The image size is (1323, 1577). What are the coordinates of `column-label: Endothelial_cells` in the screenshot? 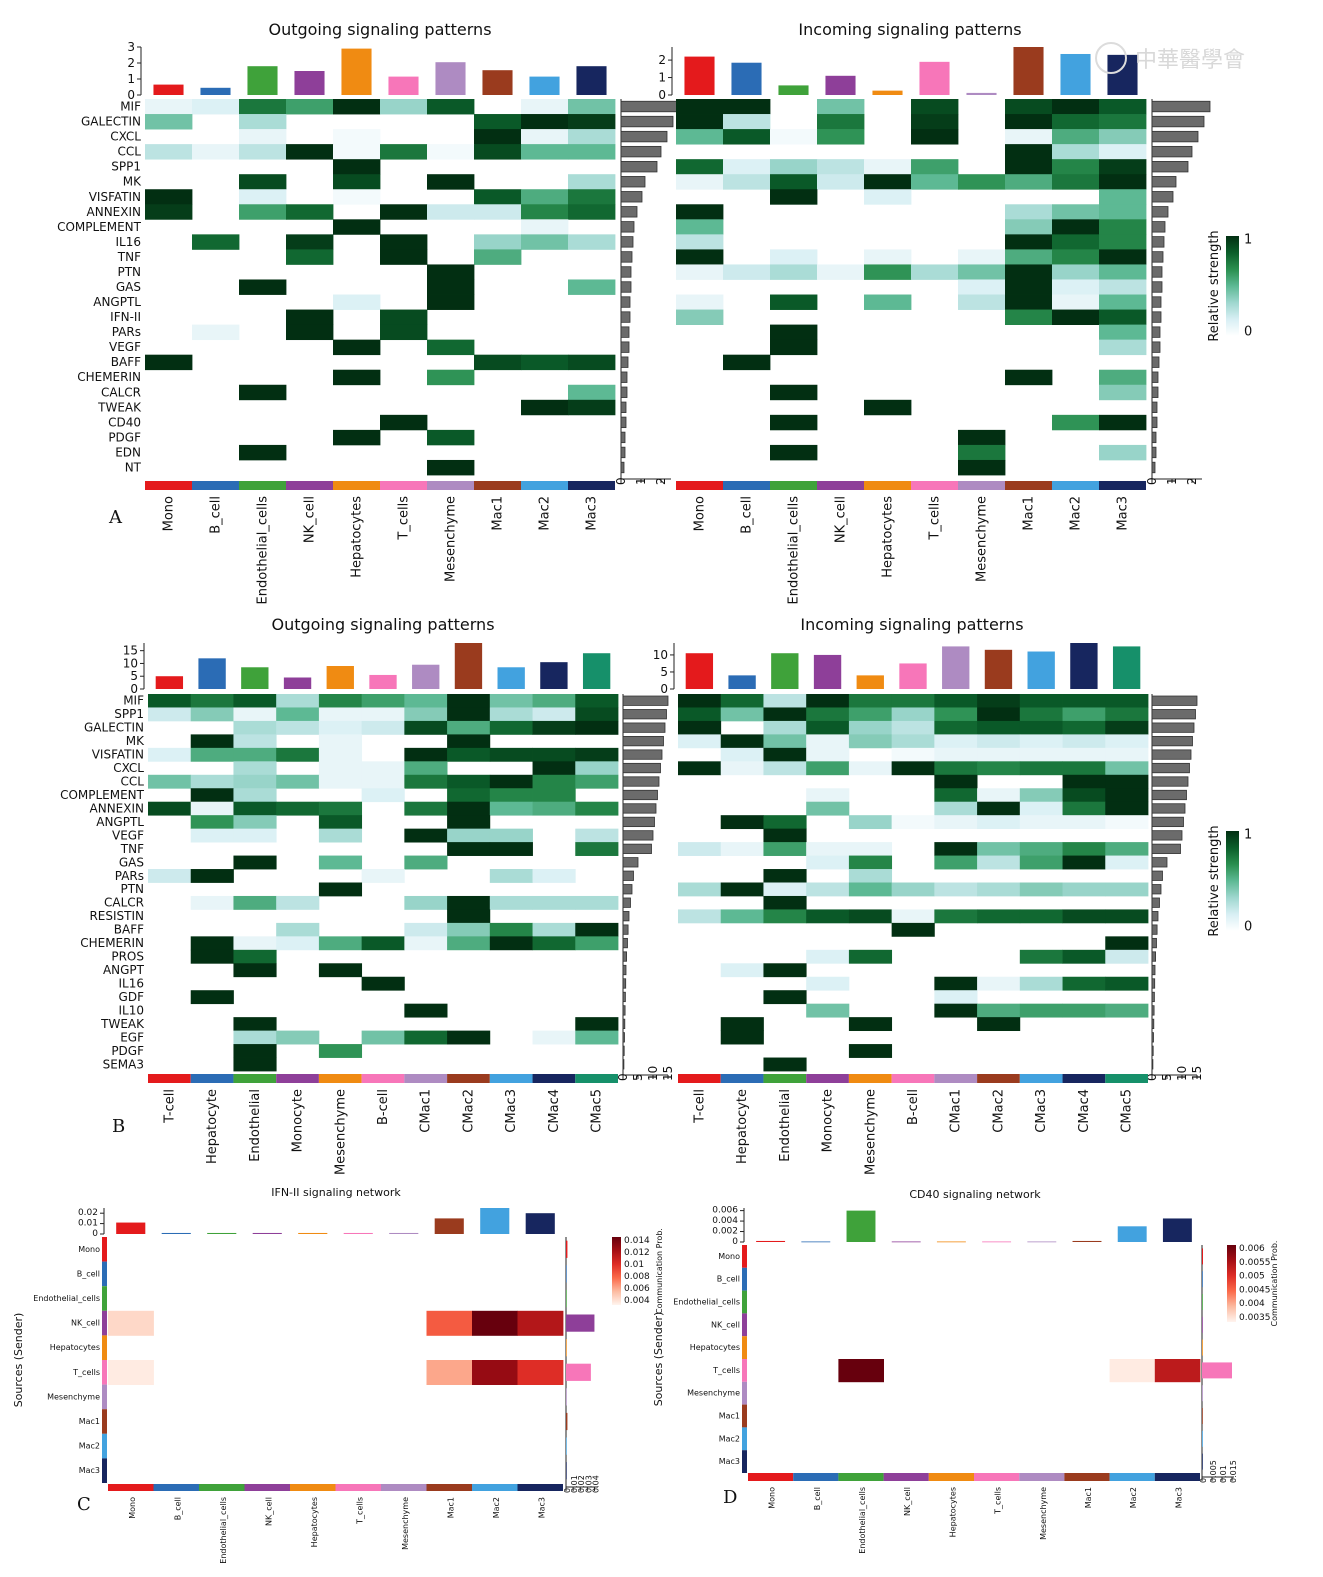 It's located at (862, 1520).